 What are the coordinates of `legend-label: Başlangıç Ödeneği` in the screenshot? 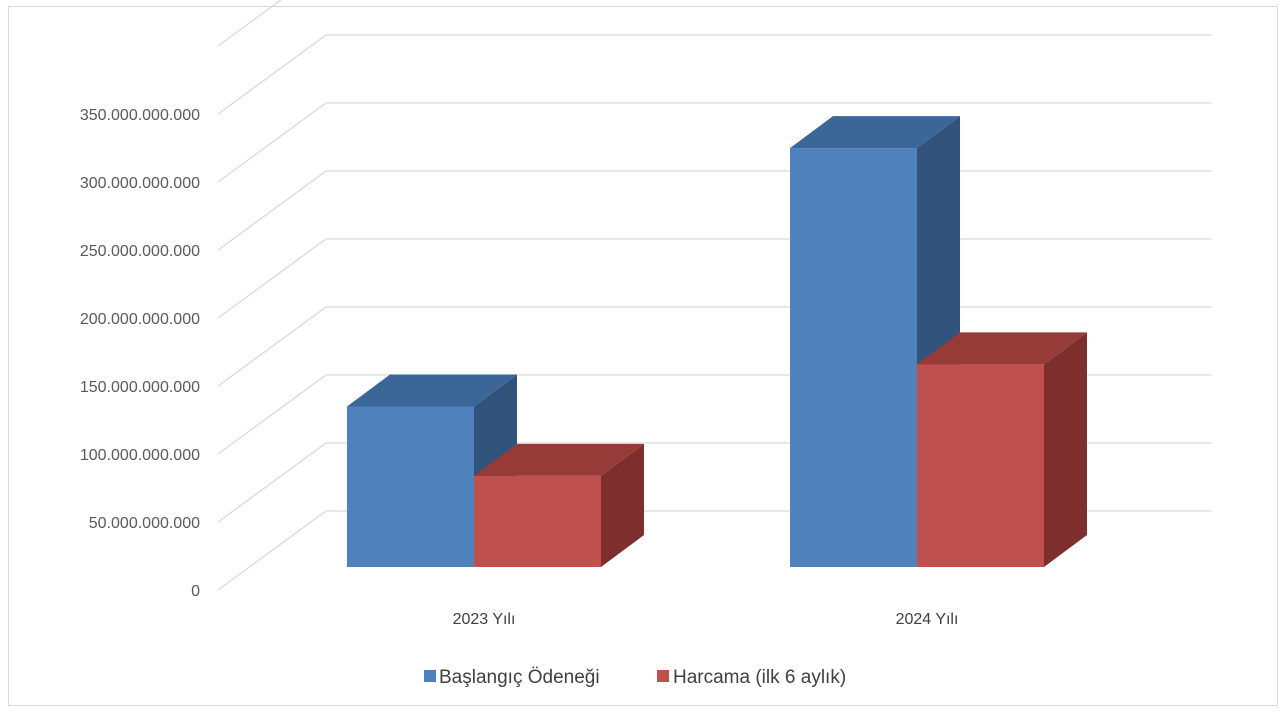 It's located at (519, 677).